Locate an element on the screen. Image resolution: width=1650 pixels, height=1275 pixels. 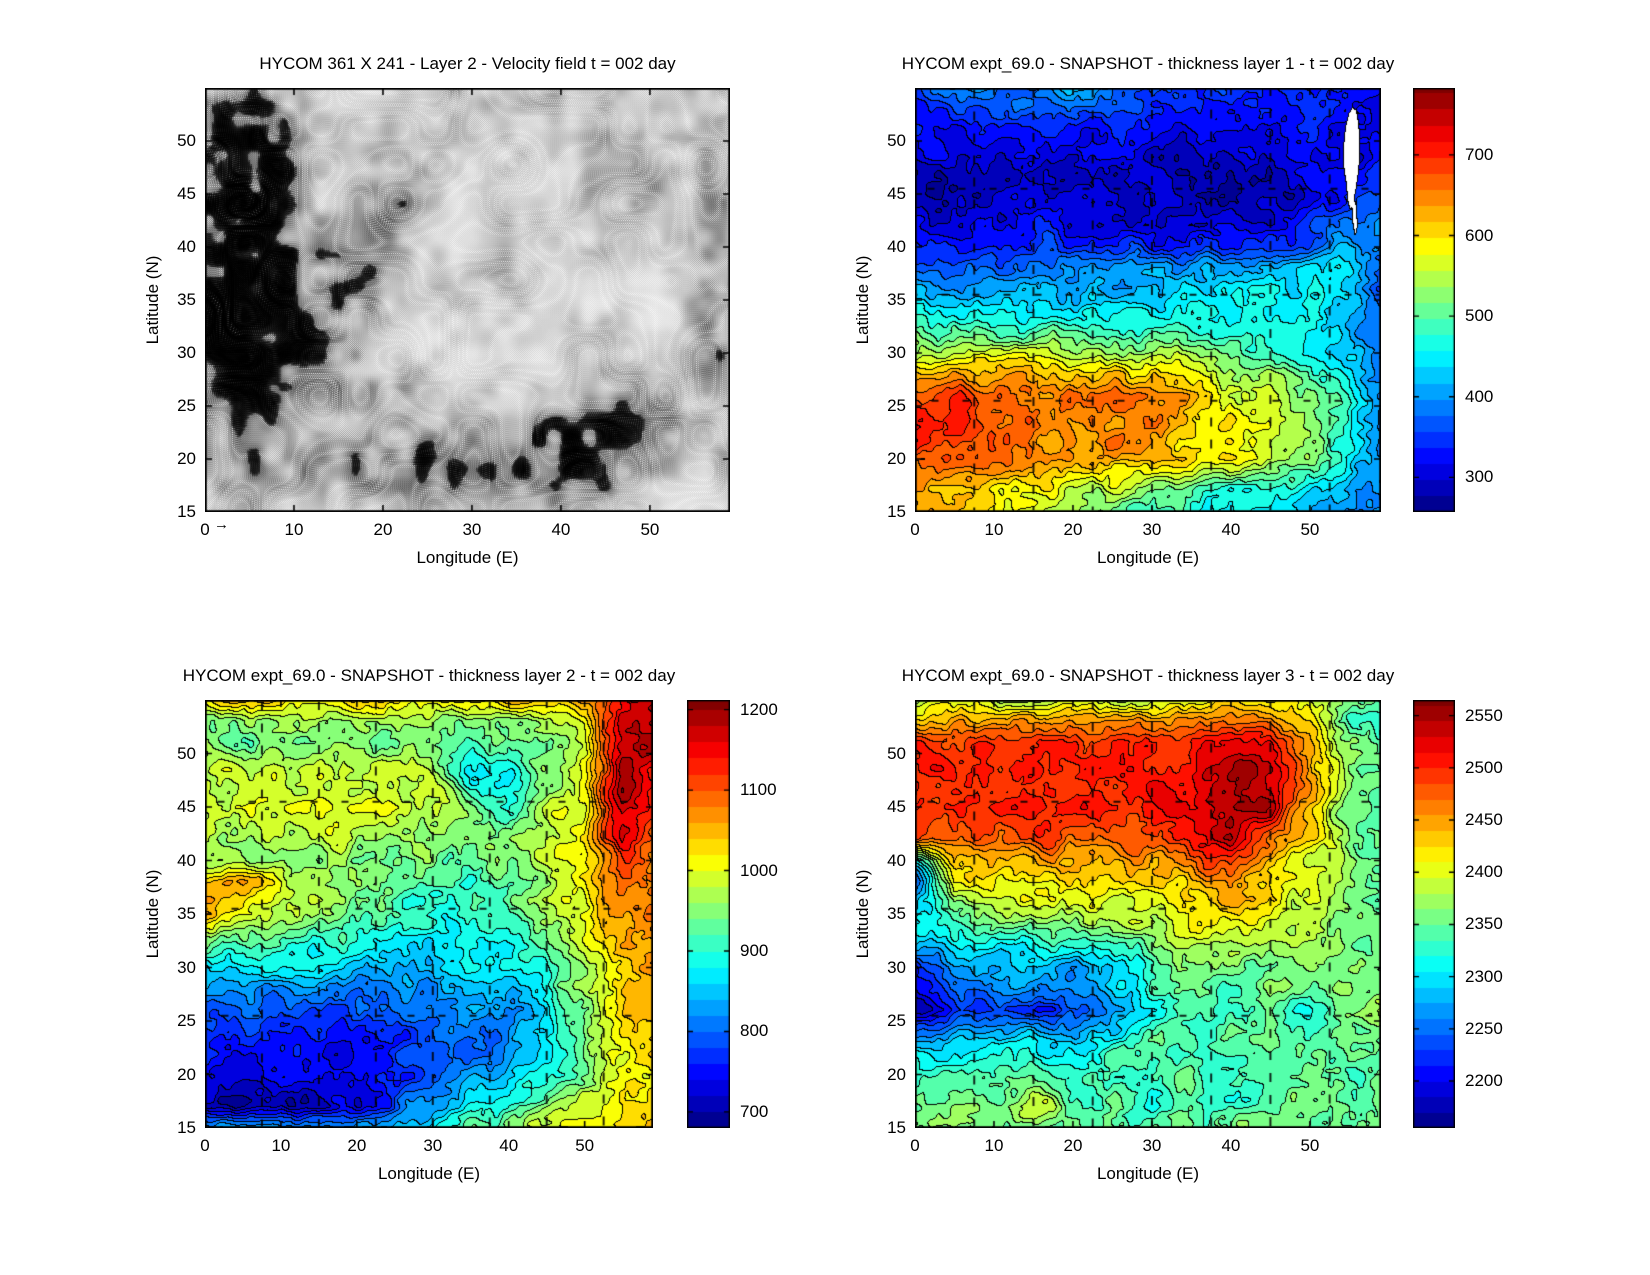
colorbar-tick-label: 2500 is located at coordinates (1484, 767).